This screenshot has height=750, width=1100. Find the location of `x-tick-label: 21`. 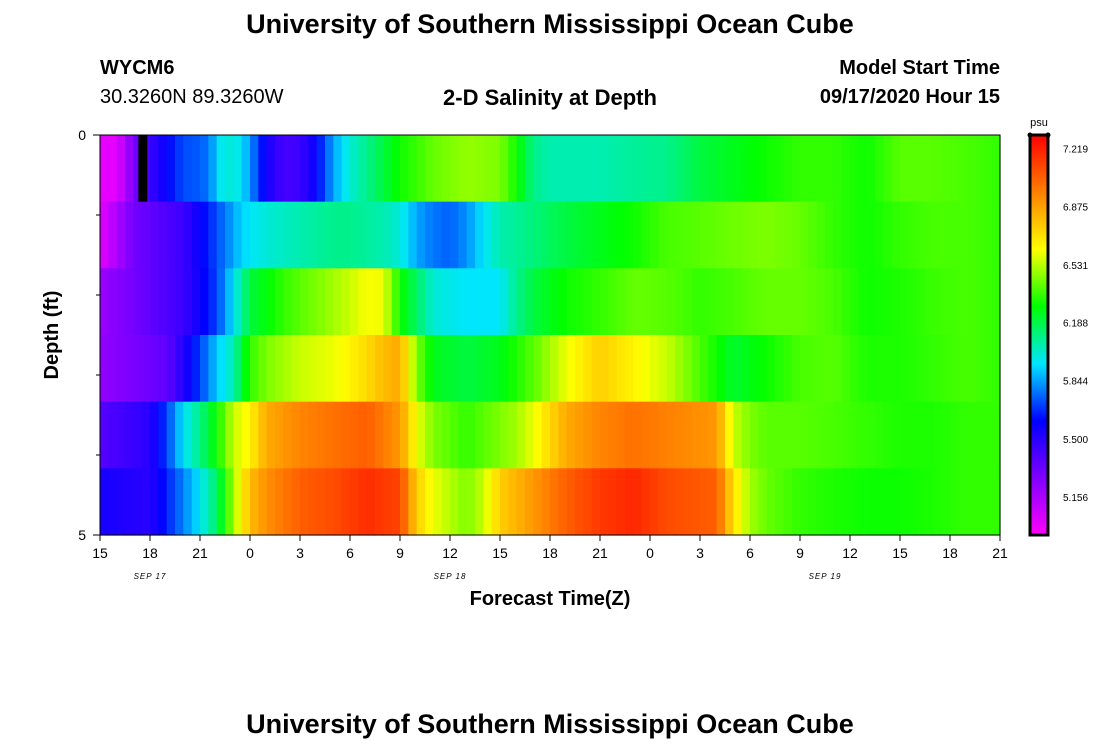

x-tick-label: 21 is located at coordinates (600, 553).